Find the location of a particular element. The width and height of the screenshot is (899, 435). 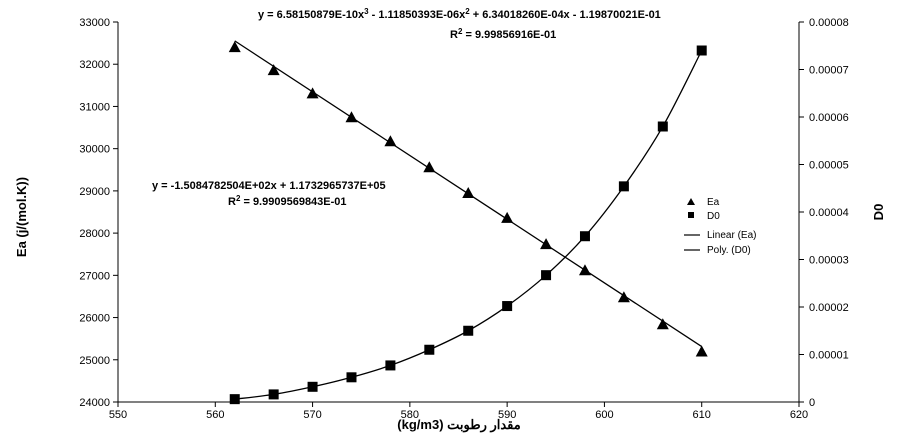

y-left-tick-label: 27000 is located at coordinates (94, 276).